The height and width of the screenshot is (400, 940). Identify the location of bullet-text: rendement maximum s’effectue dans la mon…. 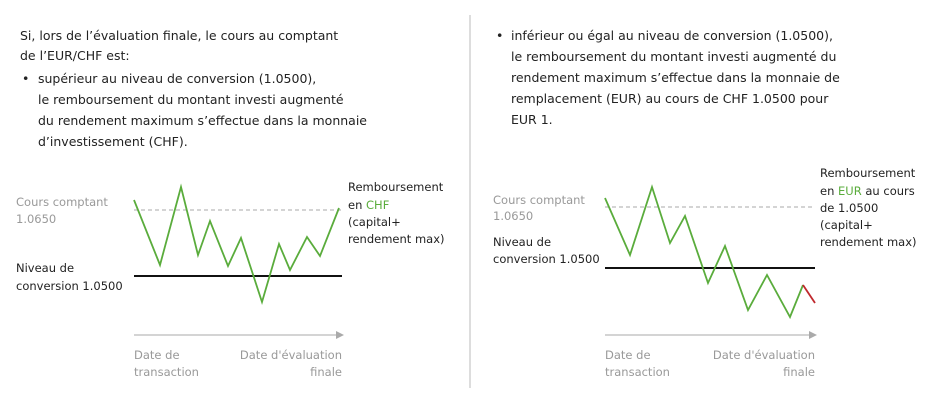
(675, 77).